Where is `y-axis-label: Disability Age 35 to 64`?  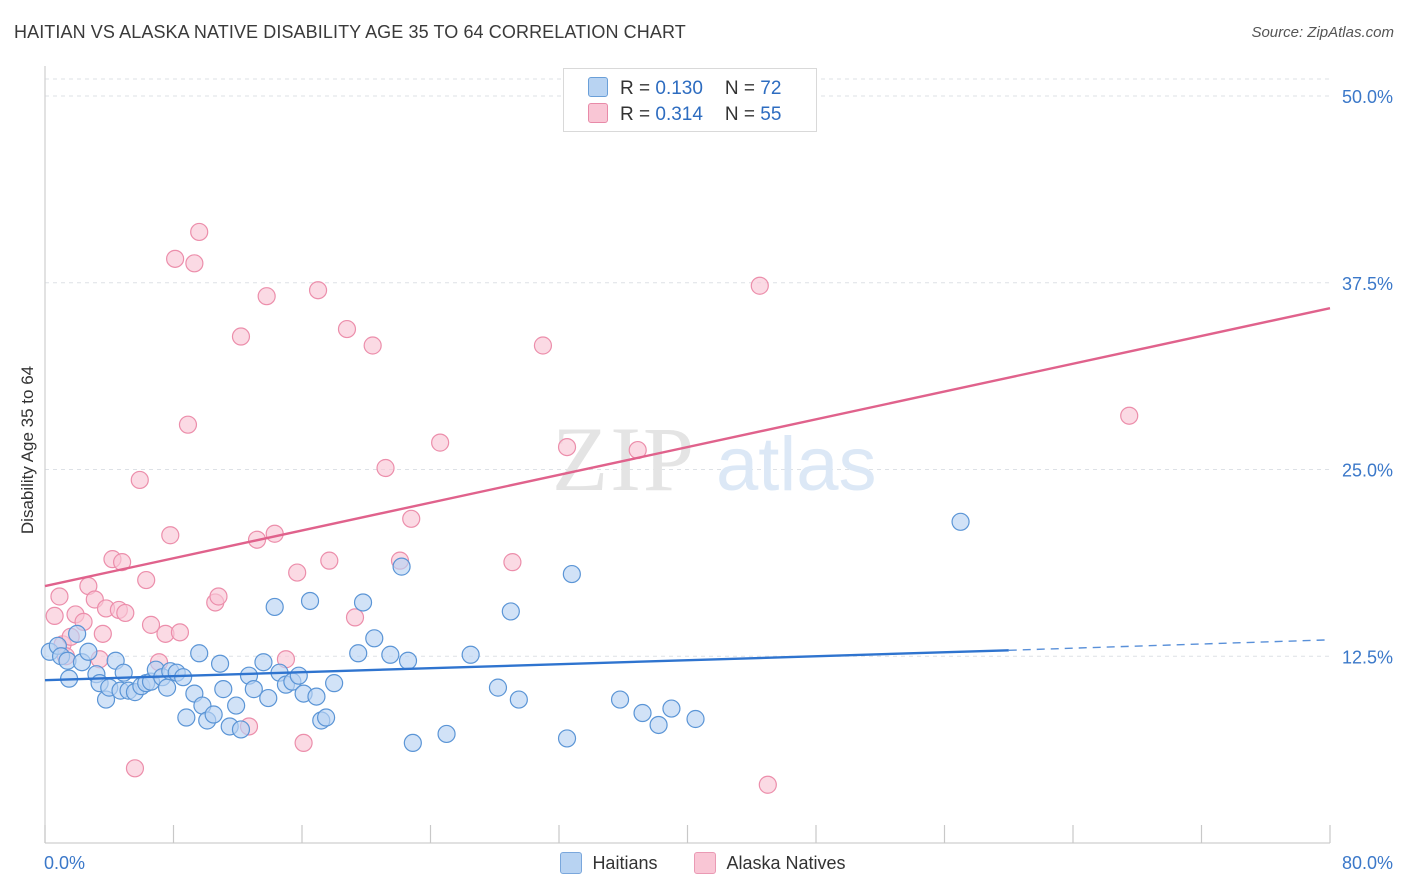
y-axis-label: Disability Age 35 to 64 is located at coordinates (27, 450).